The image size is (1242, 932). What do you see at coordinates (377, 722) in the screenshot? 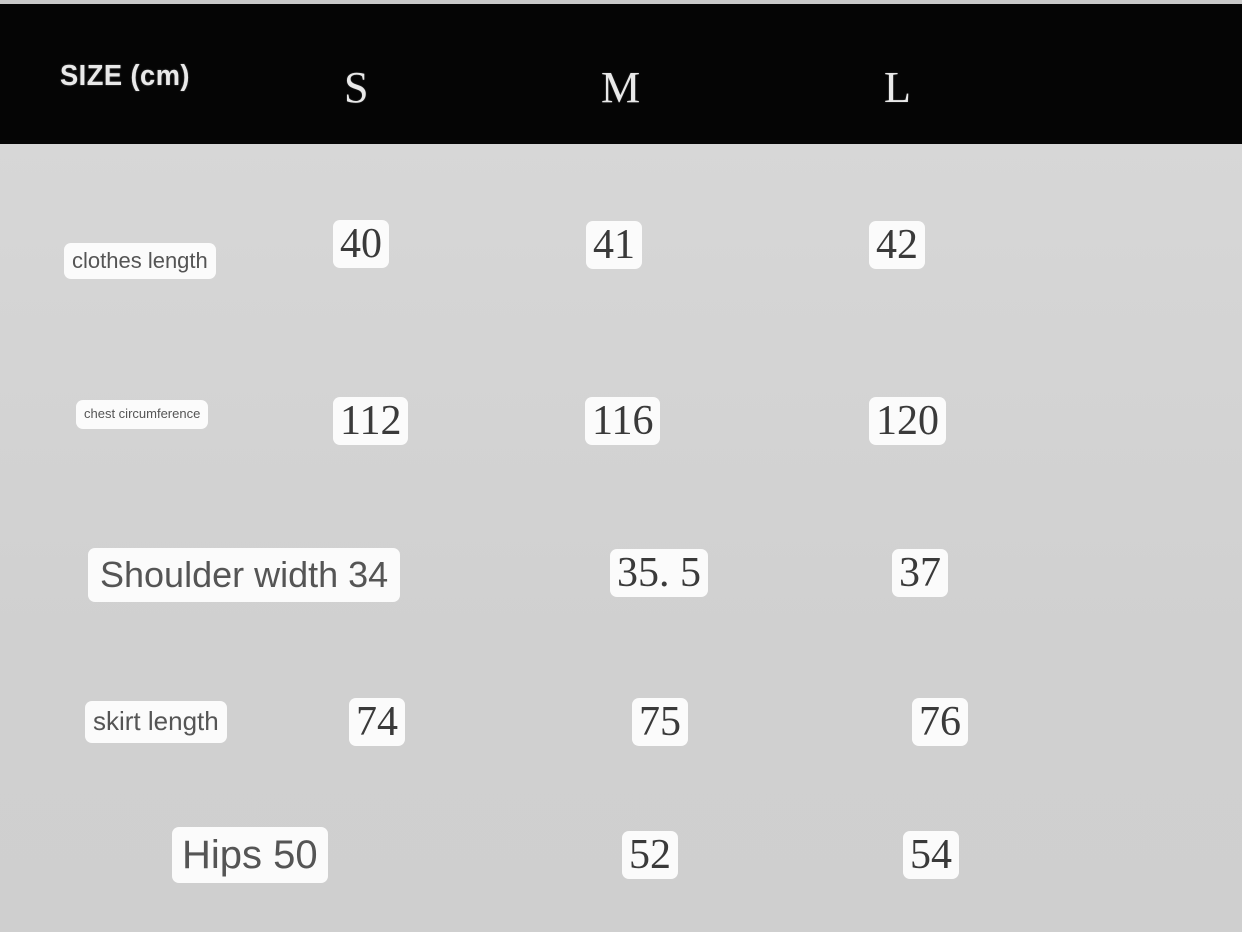
I see `value-skirt-length-s: 74` at bounding box center [377, 722].